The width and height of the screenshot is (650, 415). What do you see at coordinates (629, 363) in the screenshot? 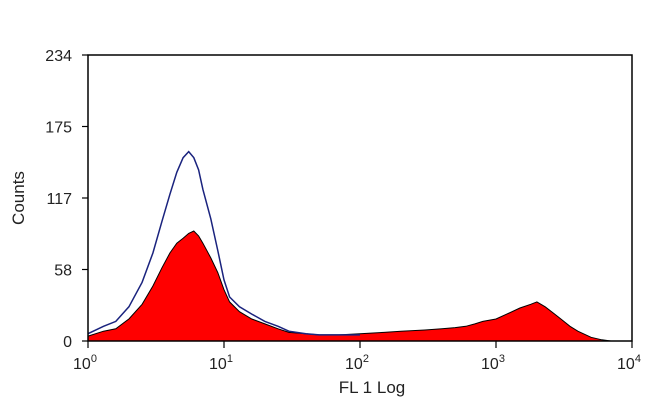
I see `x-tick-label: 10⁴` at bounding box center [629, 363].